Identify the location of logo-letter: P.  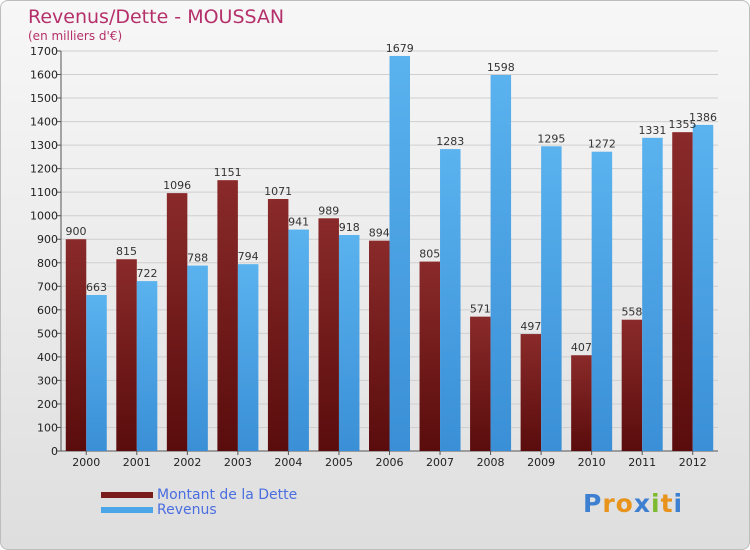
(593, 503).